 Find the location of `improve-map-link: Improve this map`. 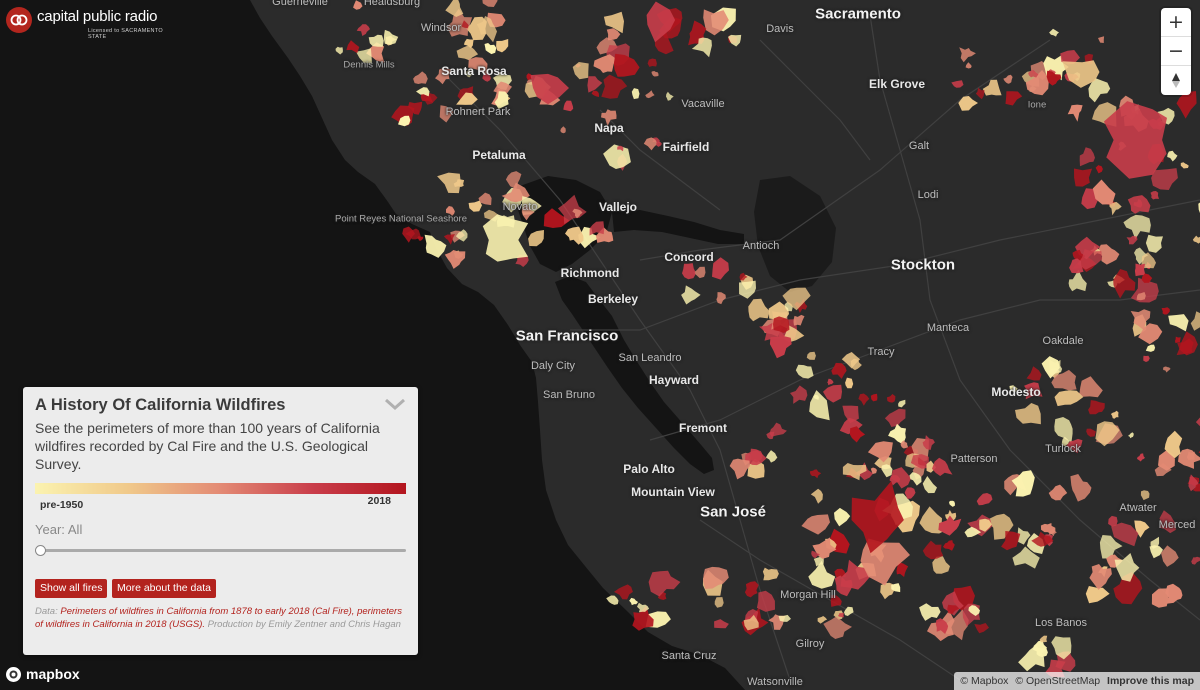

improve-map-link: Improve this map is located at coordinates (1150, 681).